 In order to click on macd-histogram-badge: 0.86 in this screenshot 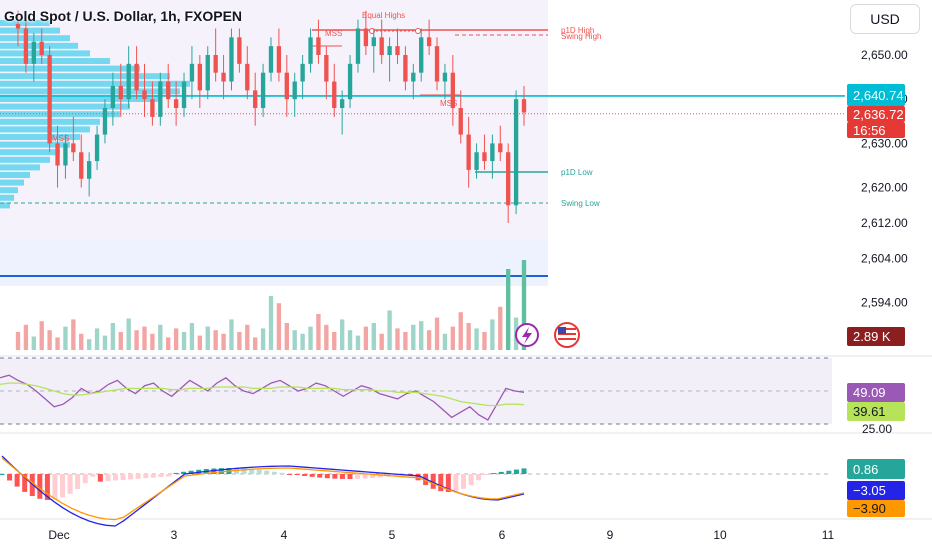, I will do `click(876, 469)`.